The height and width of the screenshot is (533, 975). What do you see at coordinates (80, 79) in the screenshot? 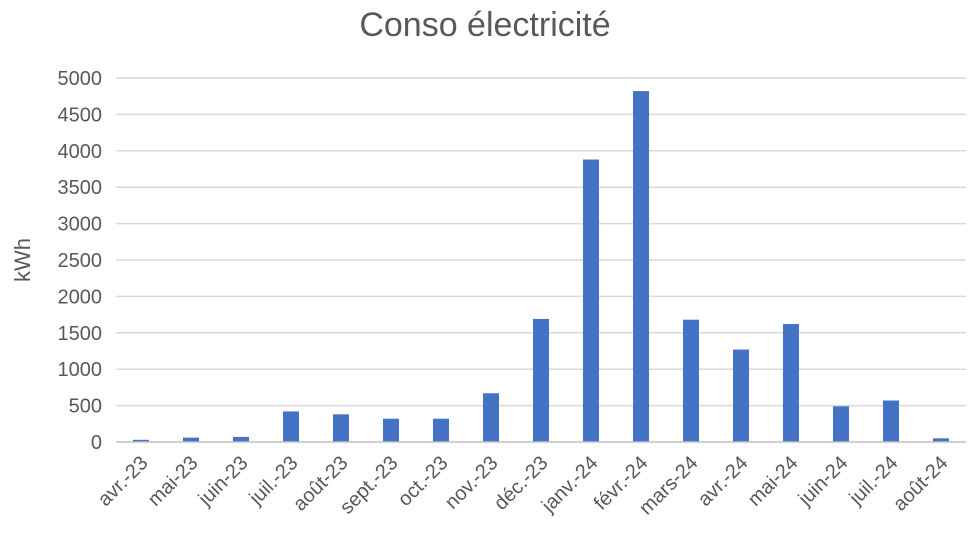
I see `y-tick-label: 5000` at bounding box center [80, 79].